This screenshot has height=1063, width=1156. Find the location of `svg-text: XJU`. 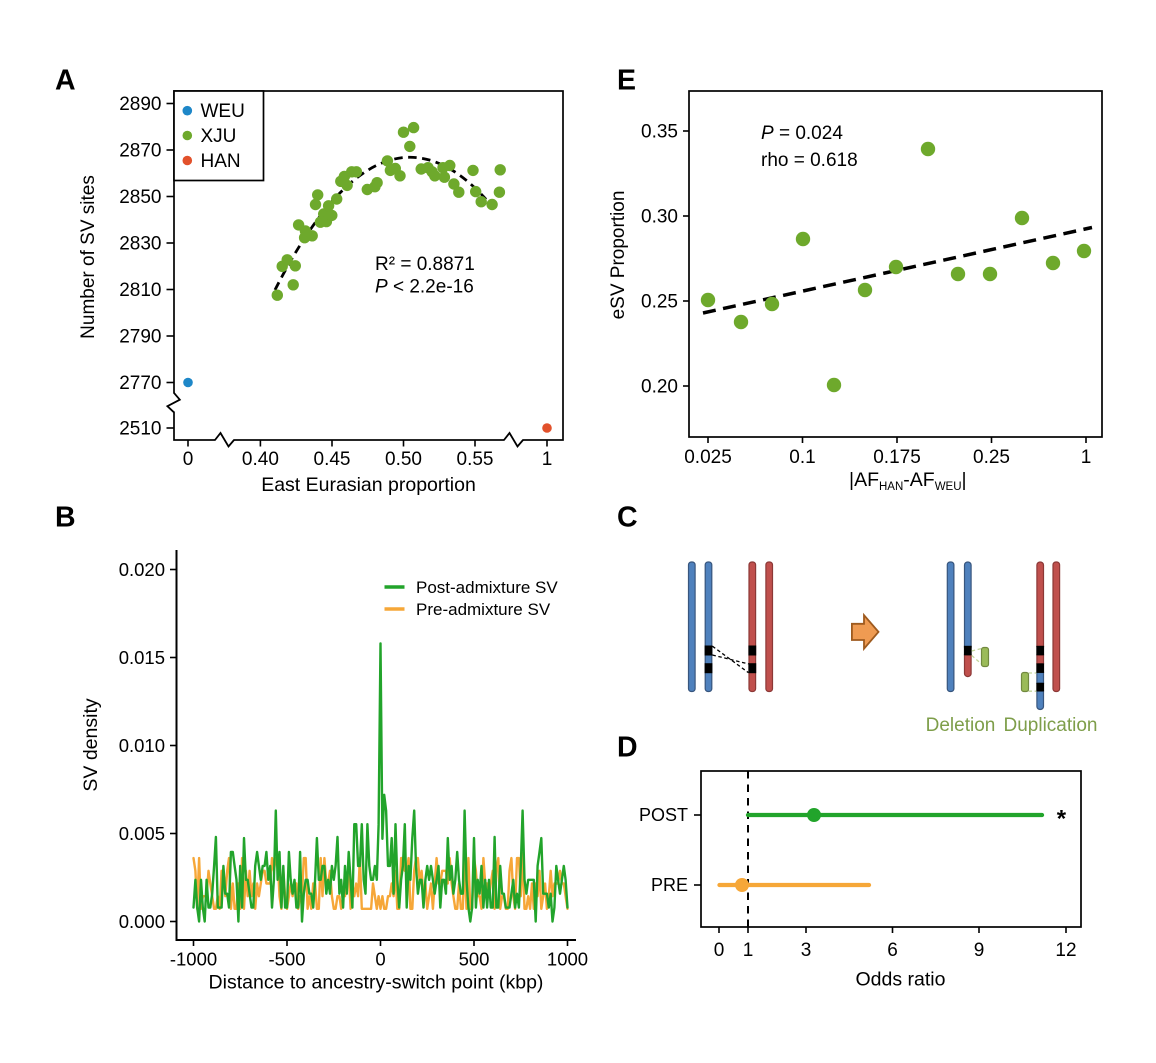

svg-text: XJU is located at coordinates (219, 136).